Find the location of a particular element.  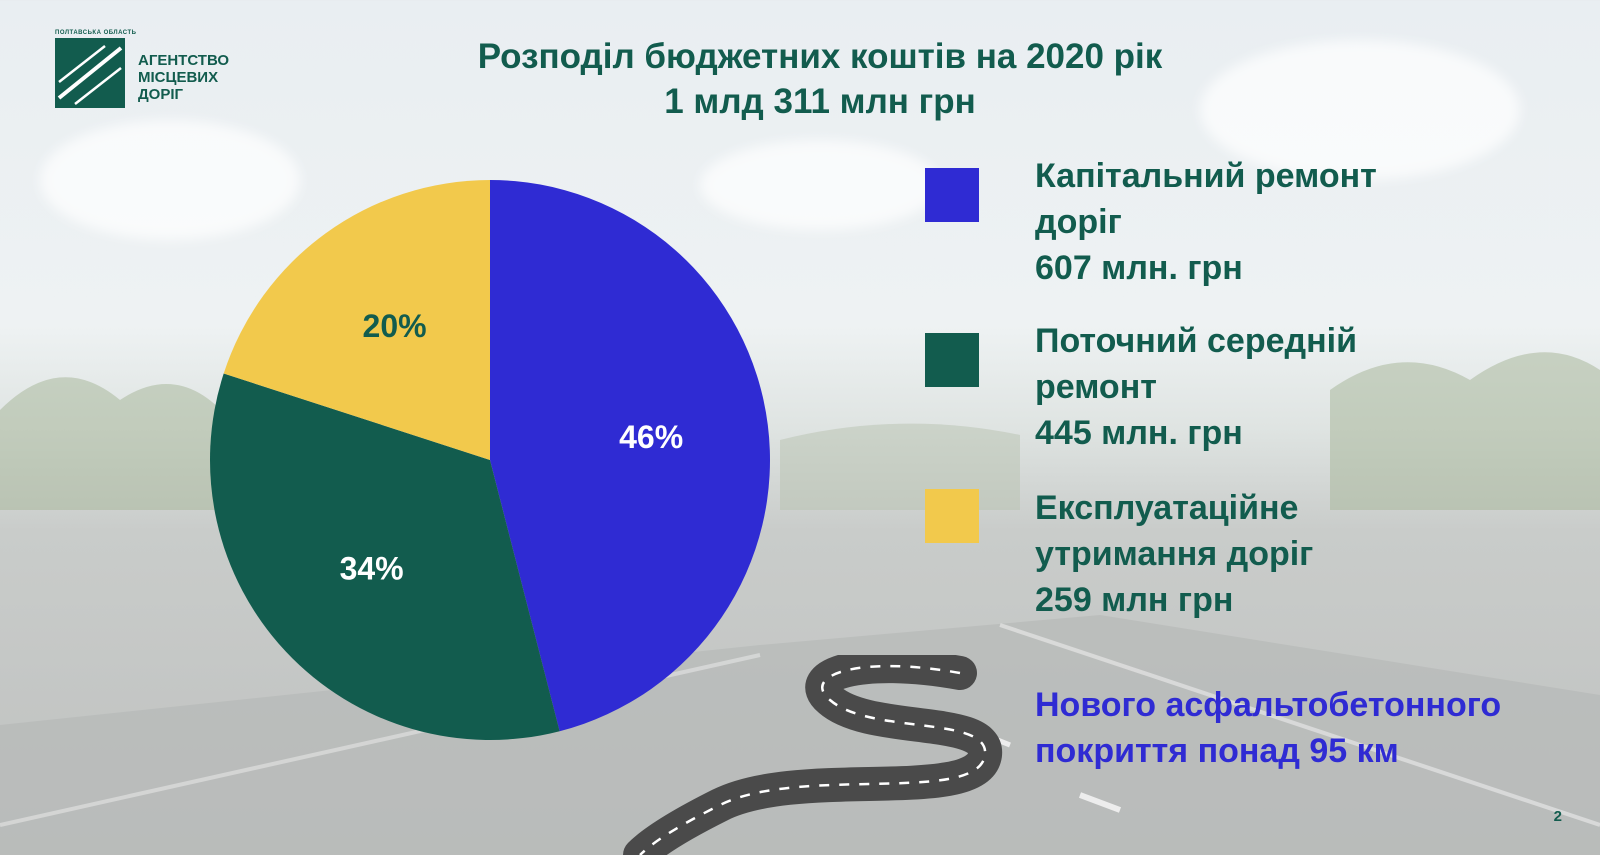

legend-capital-line1: Капітальний ремонт is located at coordinates (1206, 176).